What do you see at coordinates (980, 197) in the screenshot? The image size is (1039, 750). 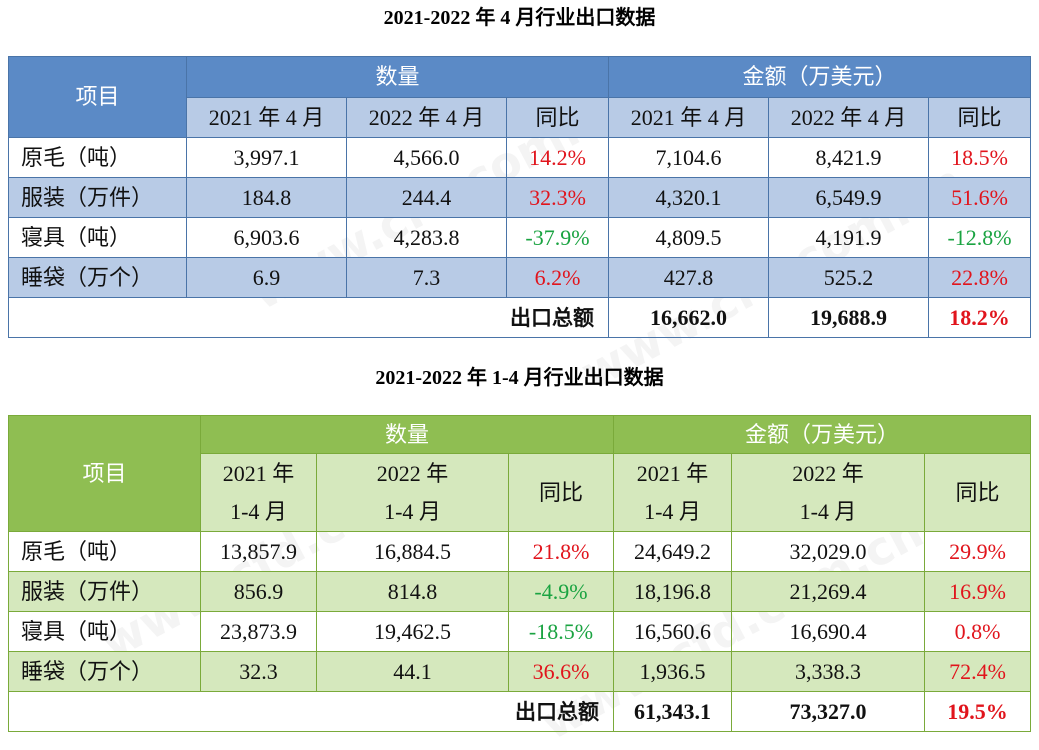 I see `amount-yoy-cell: 51.6%` at bounding box center [980, 197].